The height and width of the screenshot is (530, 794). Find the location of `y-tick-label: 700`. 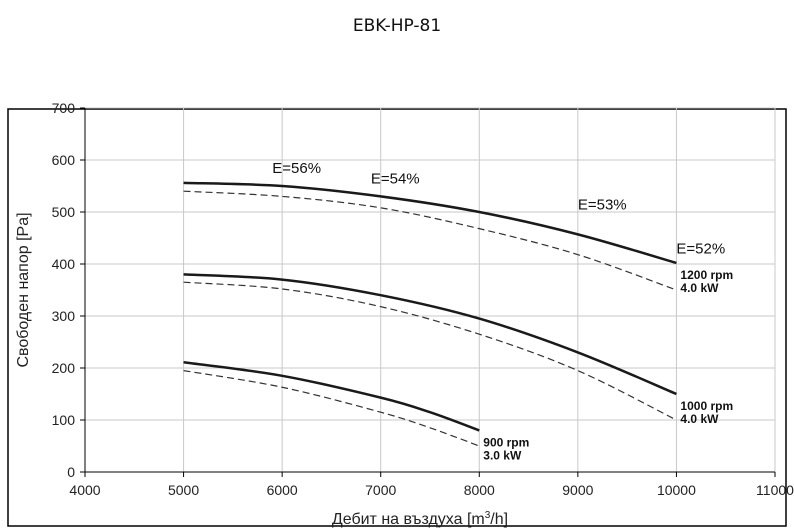

y-tick-label: 700 is located at coordinates (64, 108).